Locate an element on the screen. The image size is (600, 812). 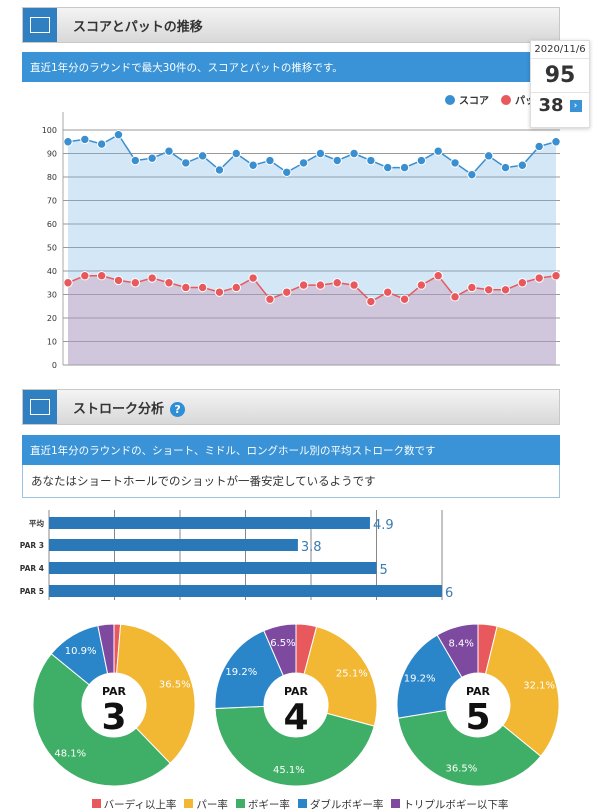
bar-value-label: 3.8 is located at coordinates (311, 547).